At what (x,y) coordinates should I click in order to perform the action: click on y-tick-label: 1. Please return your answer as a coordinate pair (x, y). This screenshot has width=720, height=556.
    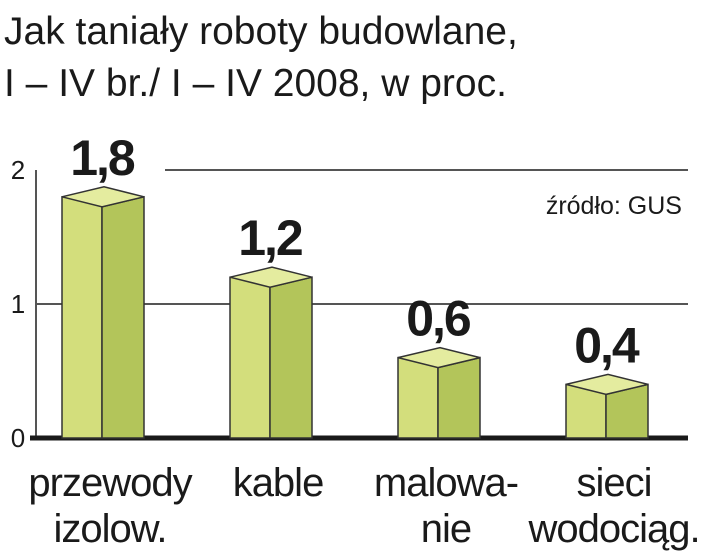
    Looking at the image, I should click on (18, 304).